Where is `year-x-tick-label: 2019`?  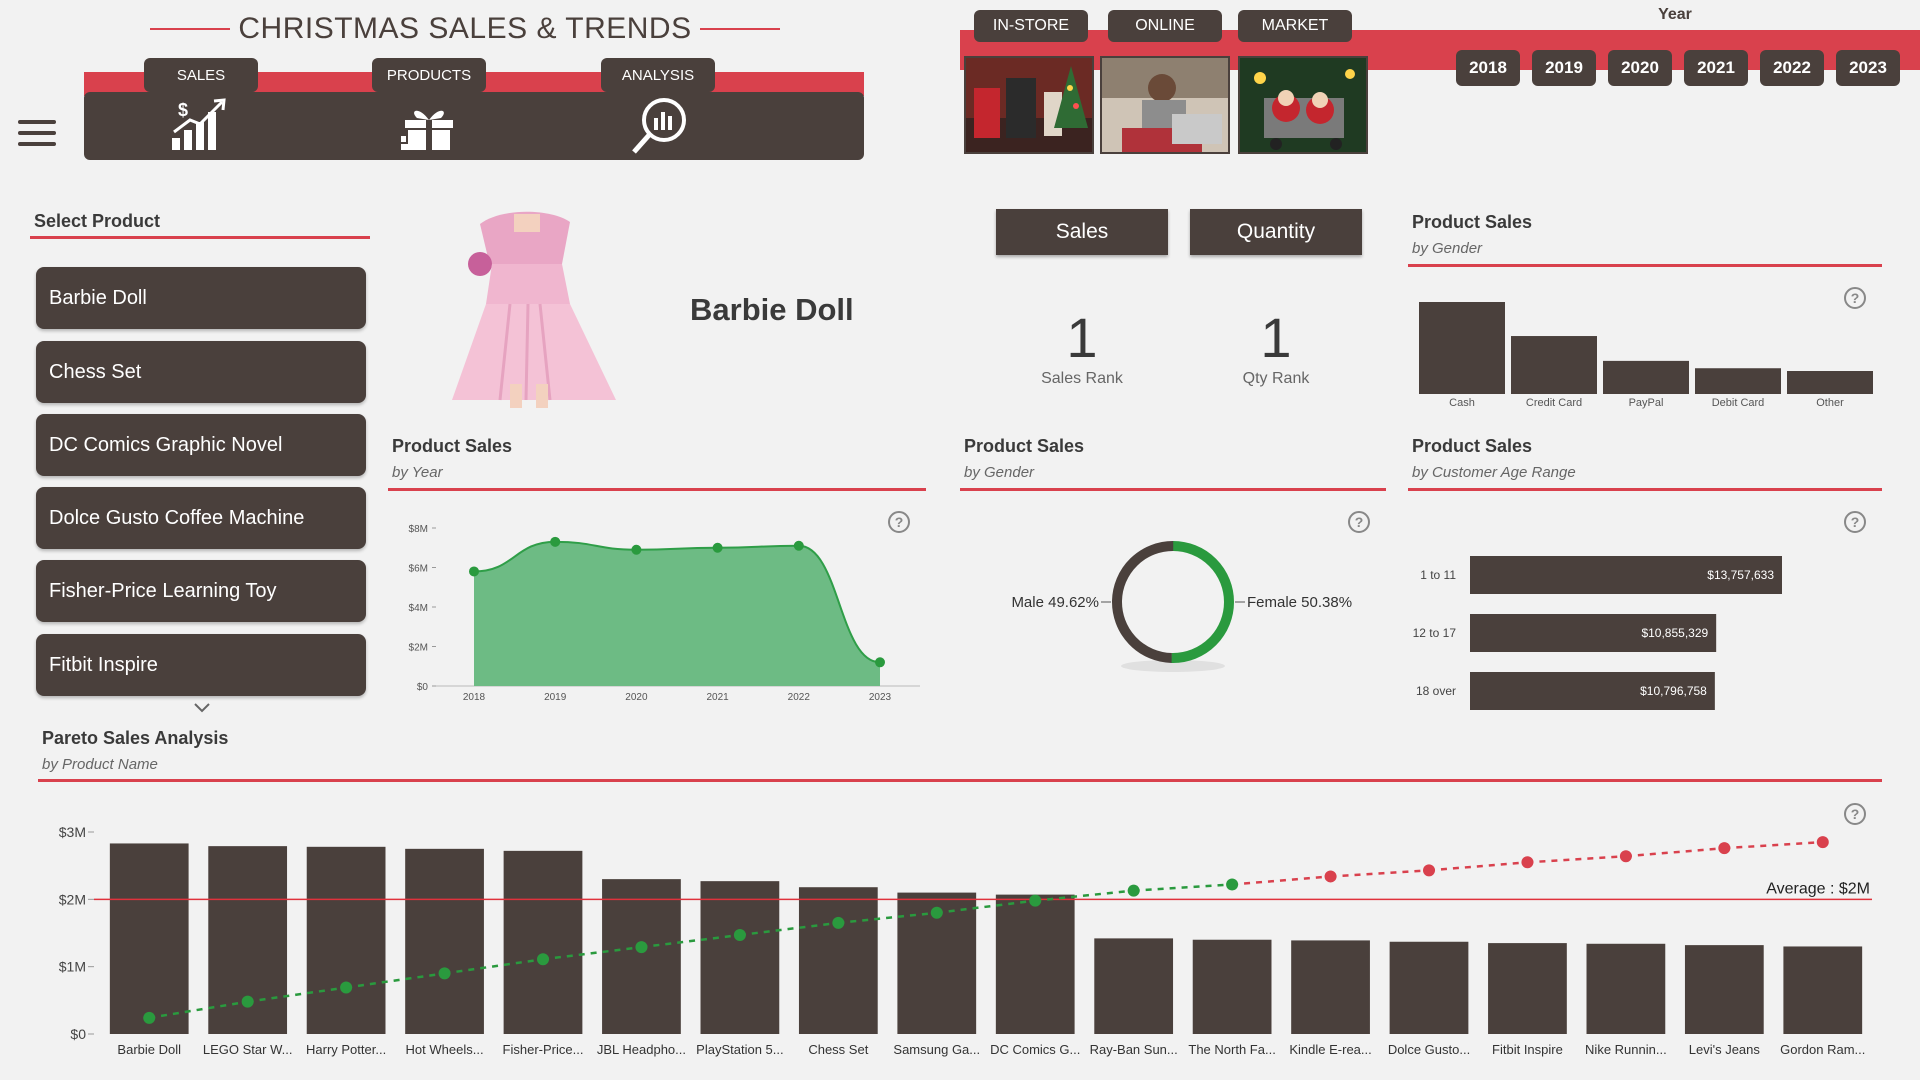 year-x-tick-label: 2019 is located at coordinates (555, 697).